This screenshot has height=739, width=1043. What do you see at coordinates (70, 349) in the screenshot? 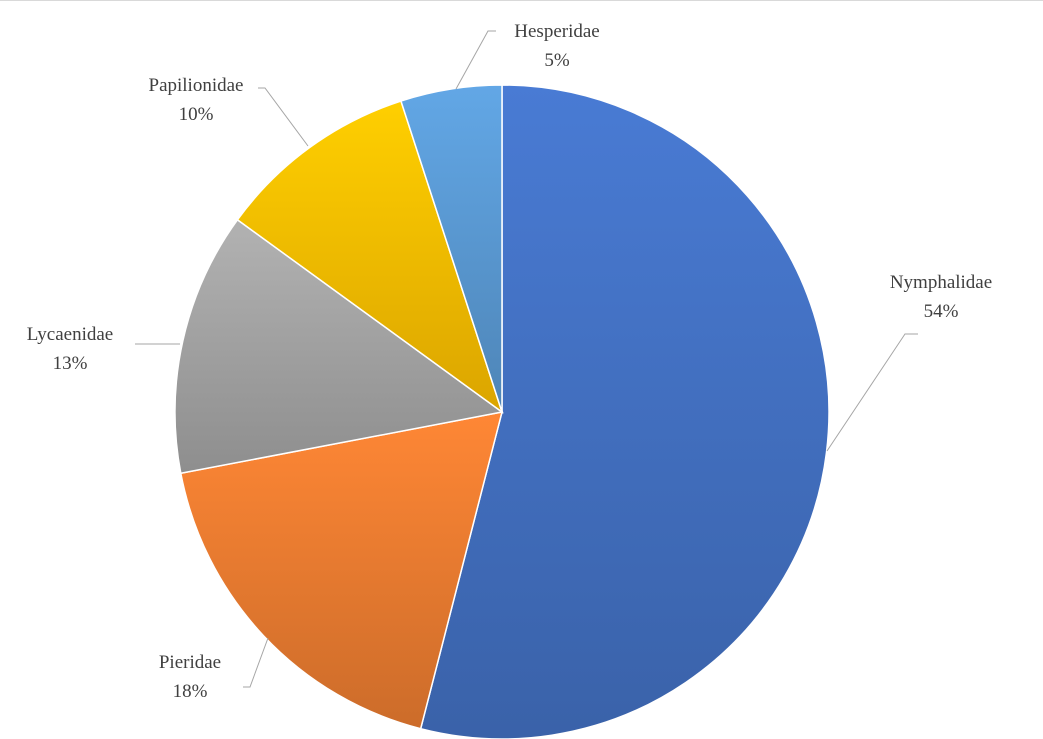
I see `data-label-lycaenidae: Lycaenidae 13%` at bounding box center [70, 349].